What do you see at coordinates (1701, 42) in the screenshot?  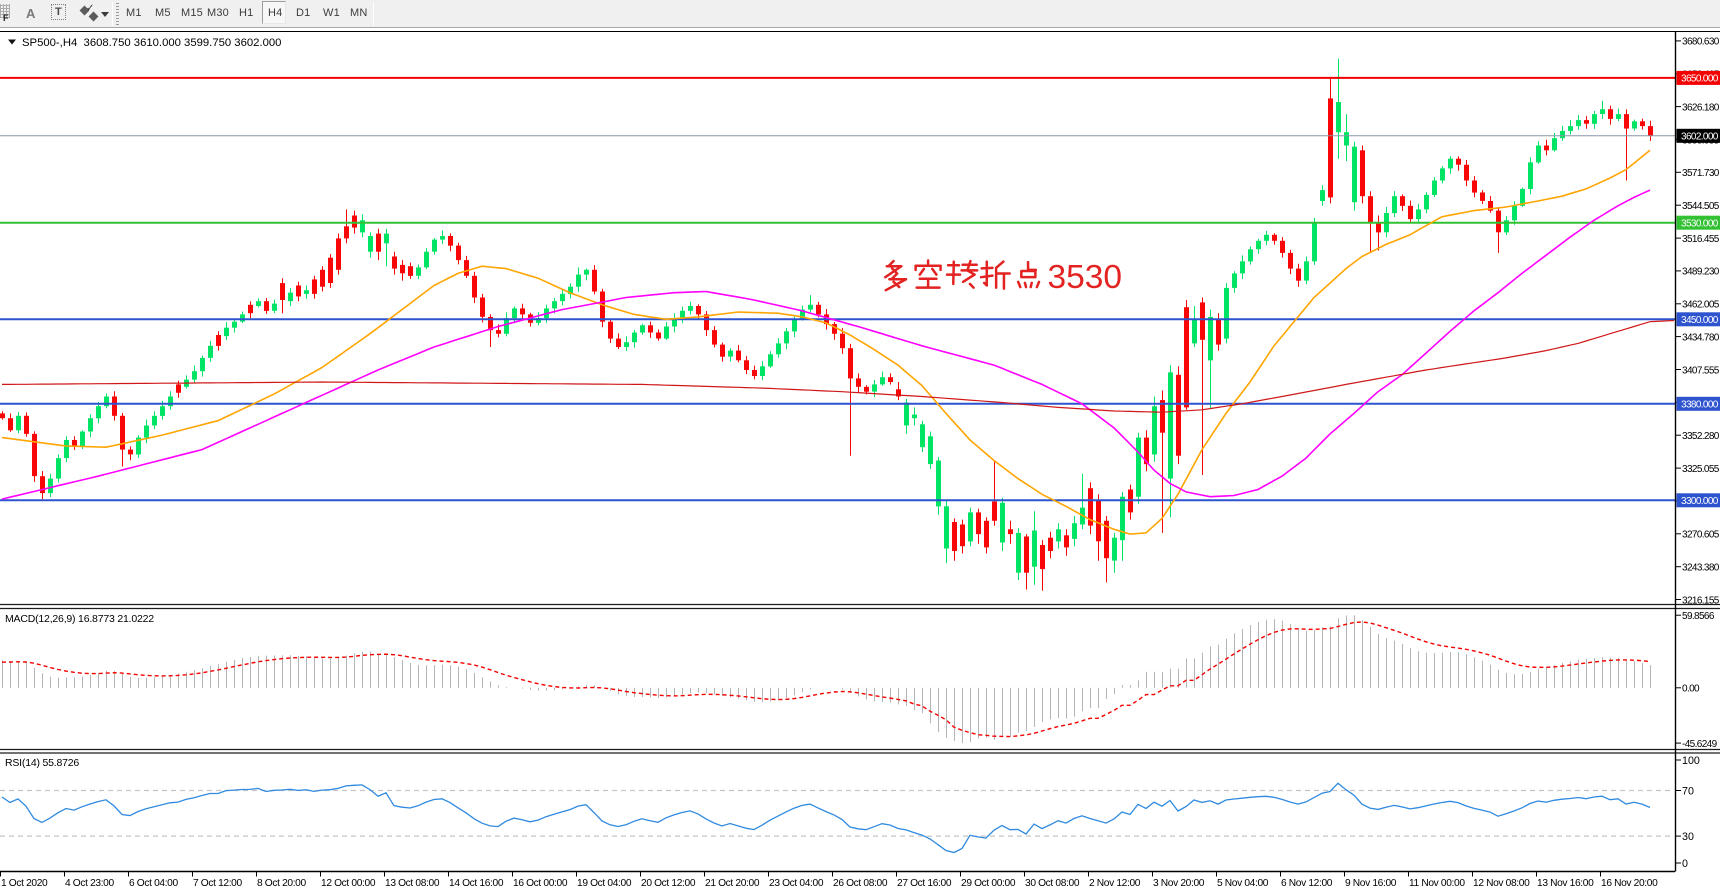 I see `svg-text: 3680.630` at bounding box center [1701, 42].